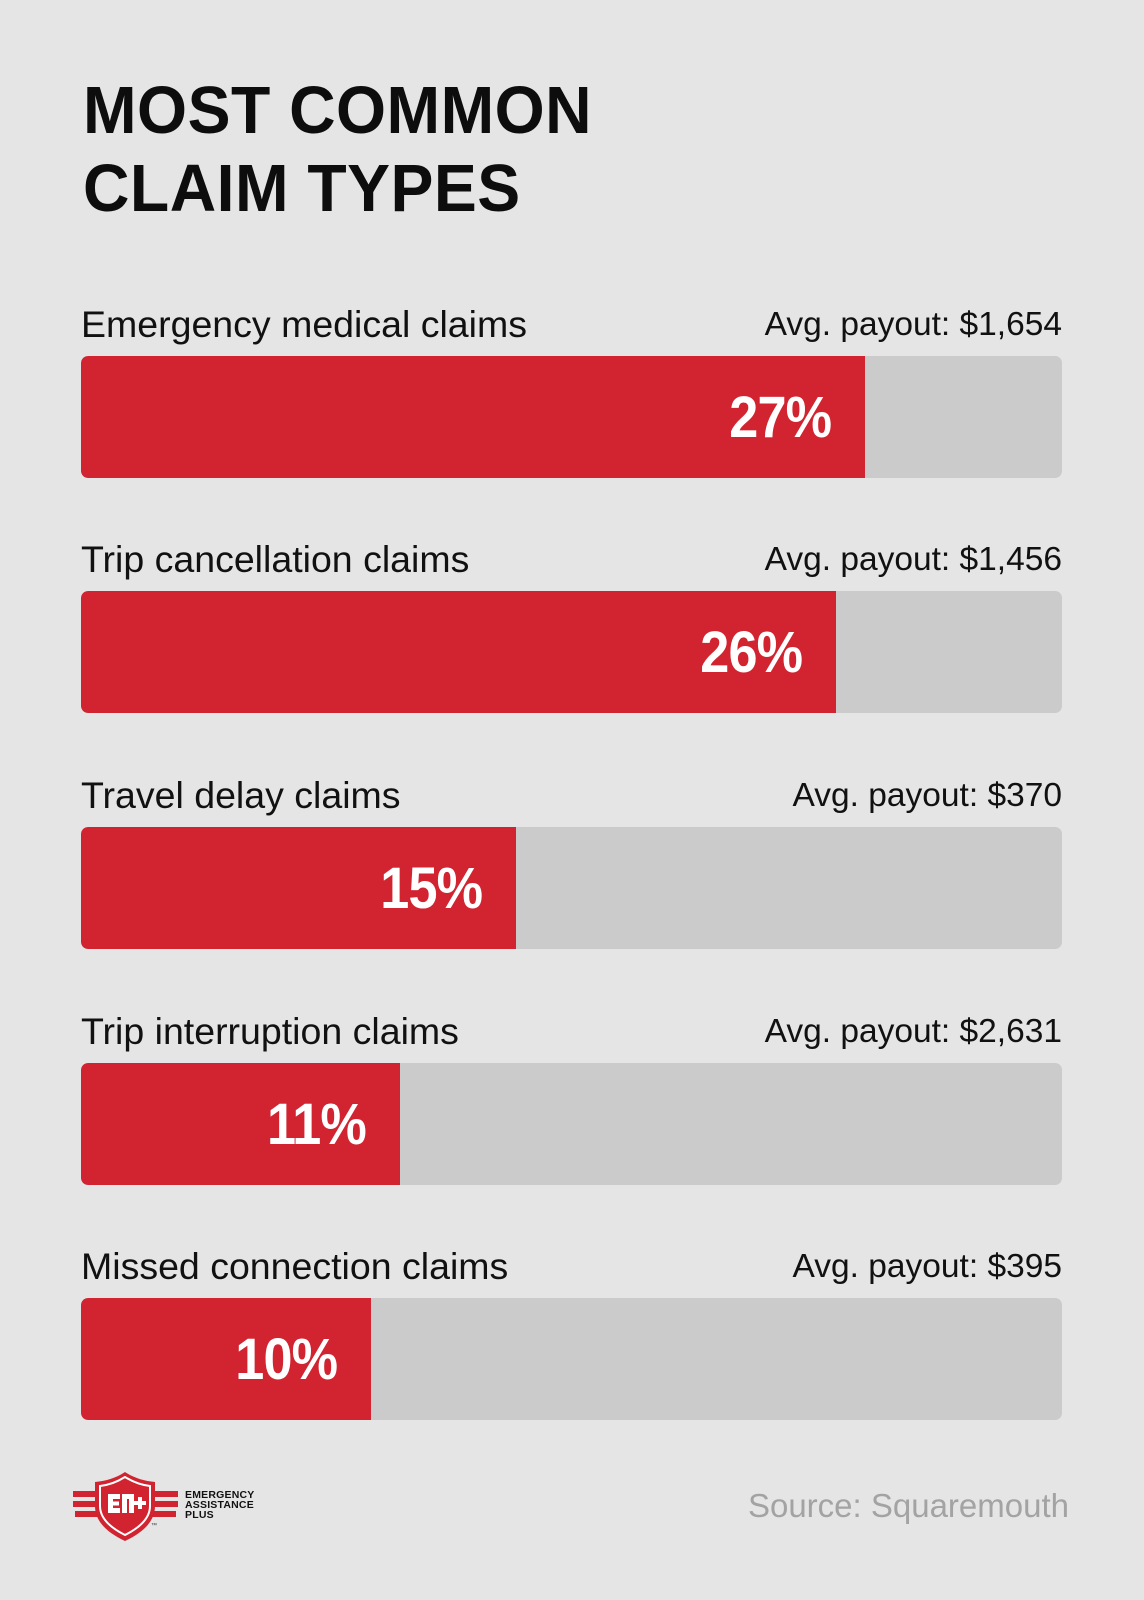  What do you see at coordinates (571, 1359) in the screenshot?
I see `bar-track: 10%` at bounding box center [571, 1359].